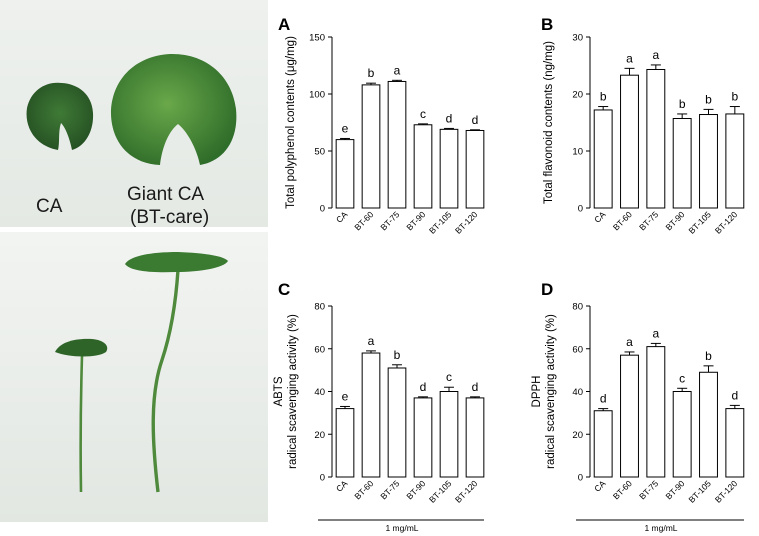 This screenshot has height=536, width=759. What do you see at coordinates (660, 528) in the screenshot?
I see `concentration-label: 1 mg/mL` at bounding box center [660, 528].